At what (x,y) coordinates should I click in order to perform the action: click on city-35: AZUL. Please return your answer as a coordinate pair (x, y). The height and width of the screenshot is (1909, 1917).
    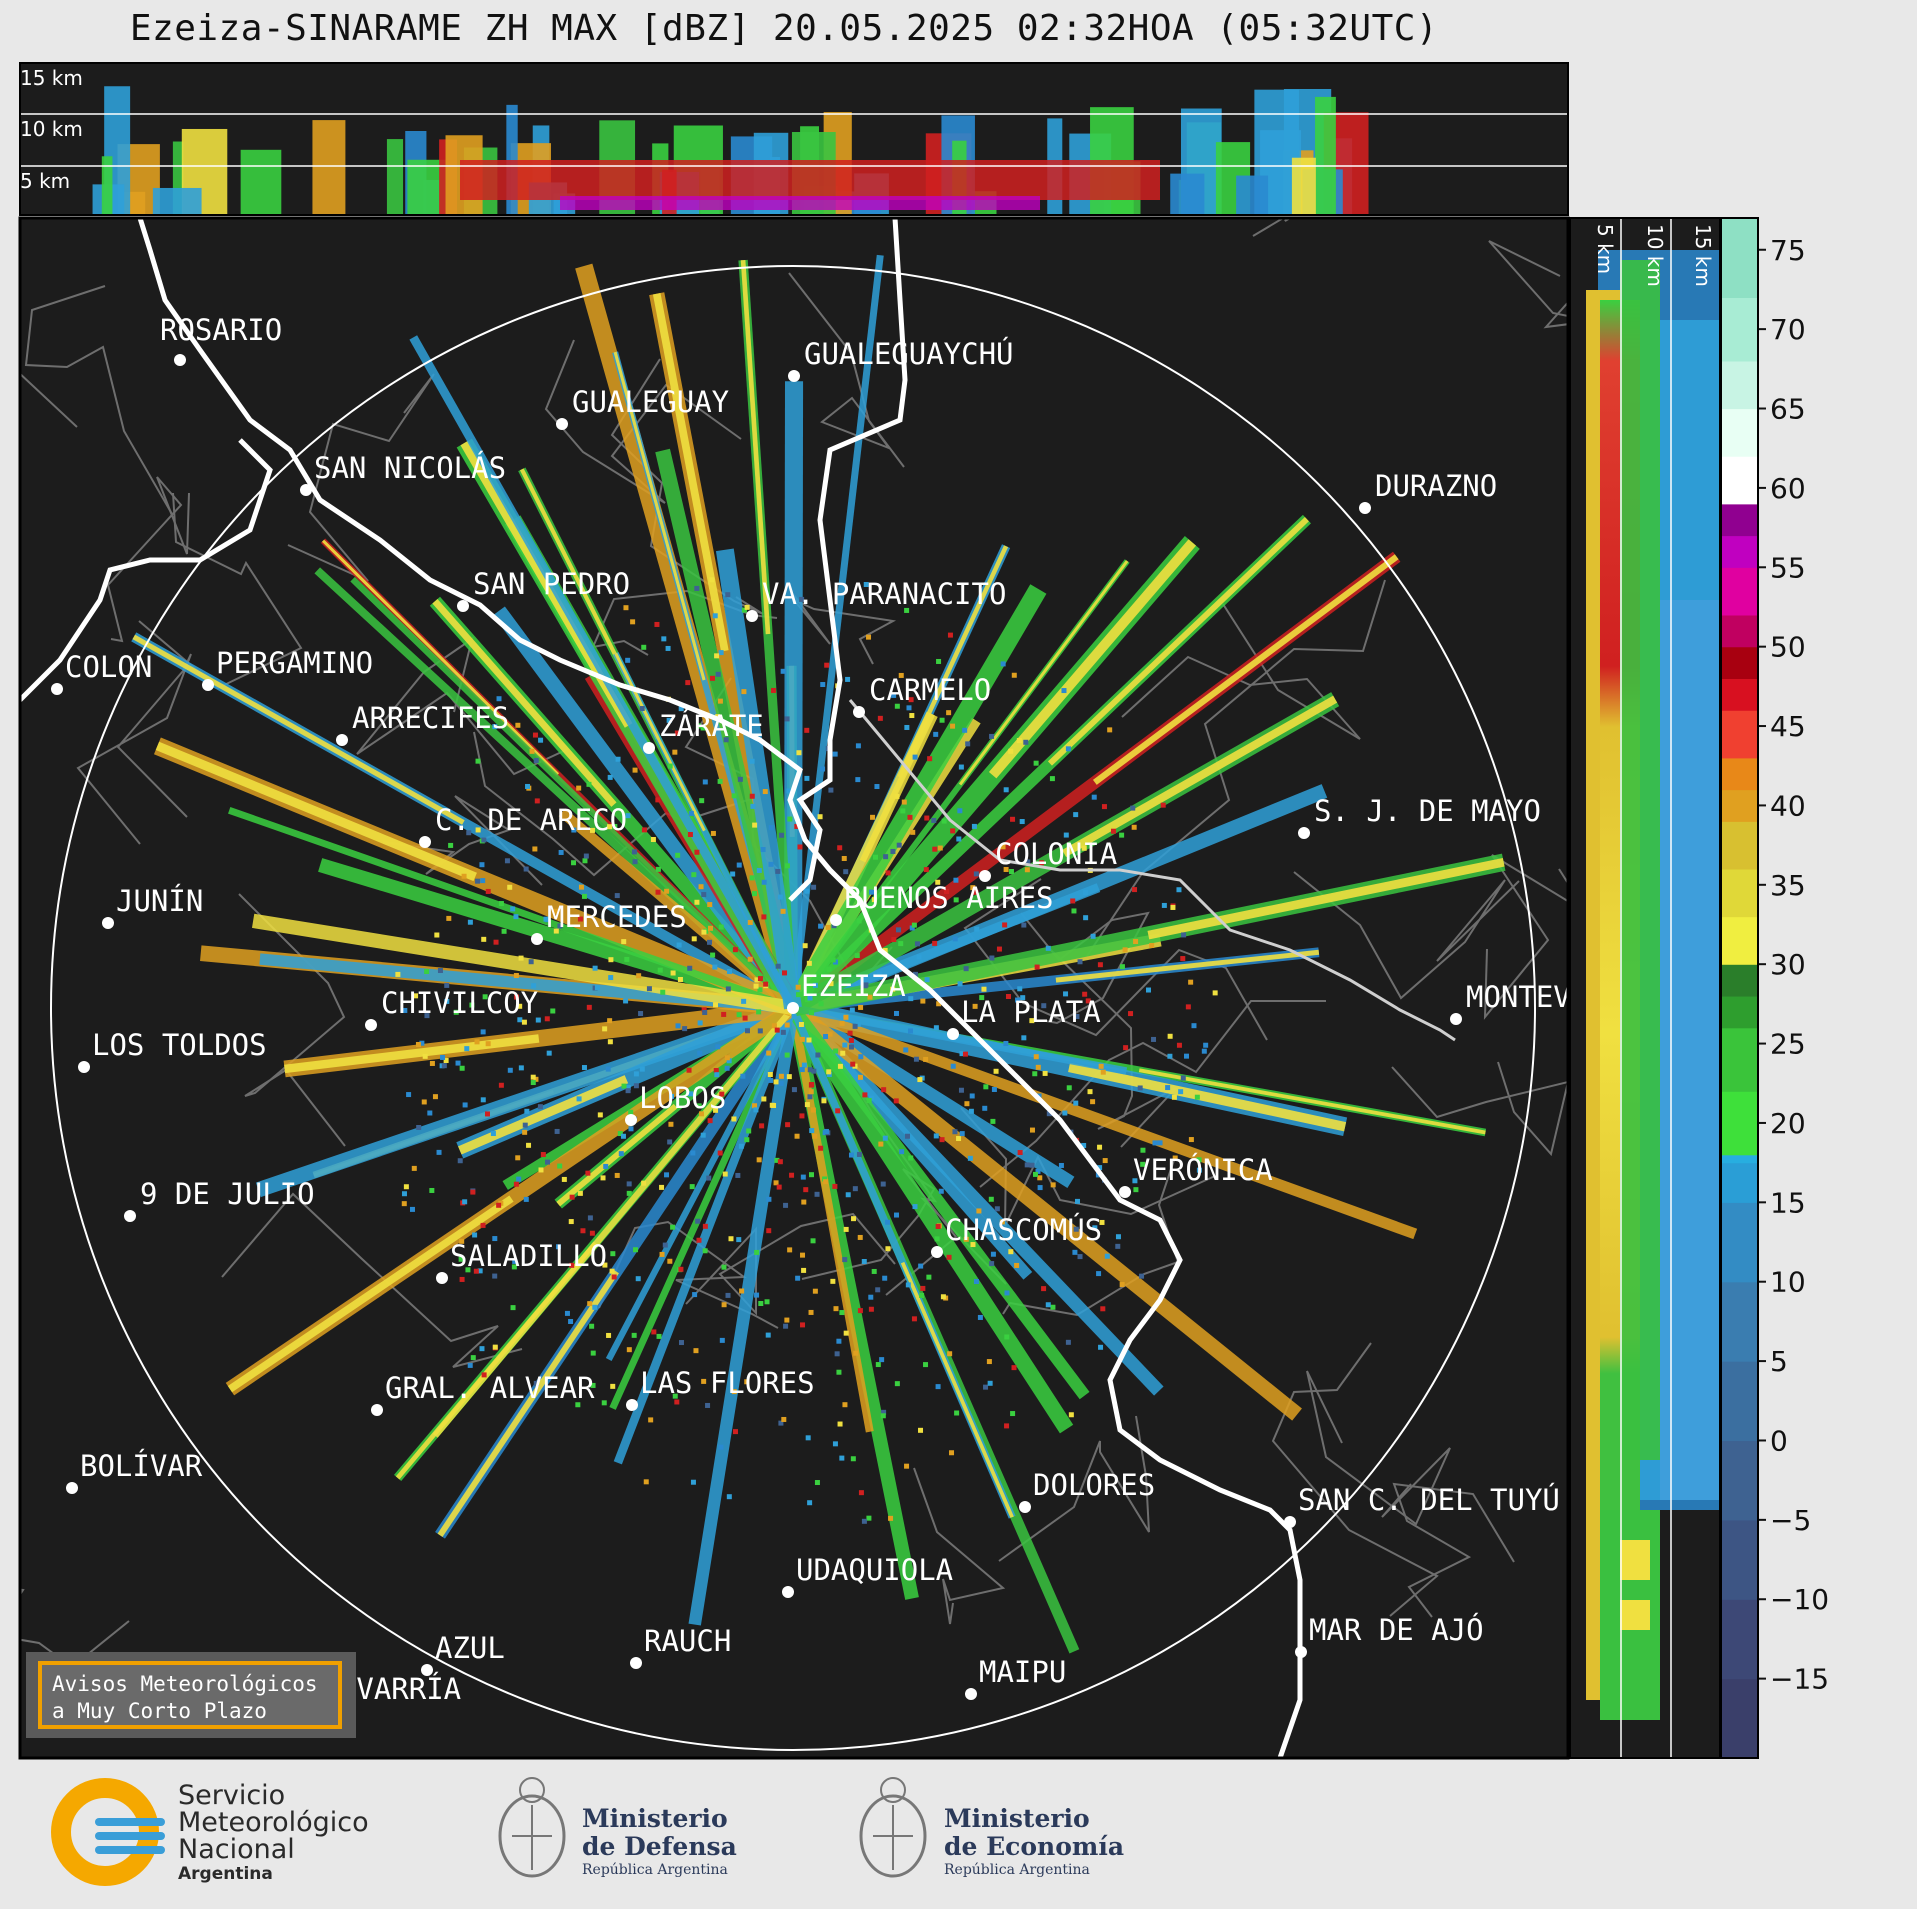
    Looking at the image, I should click on (463, 1653).